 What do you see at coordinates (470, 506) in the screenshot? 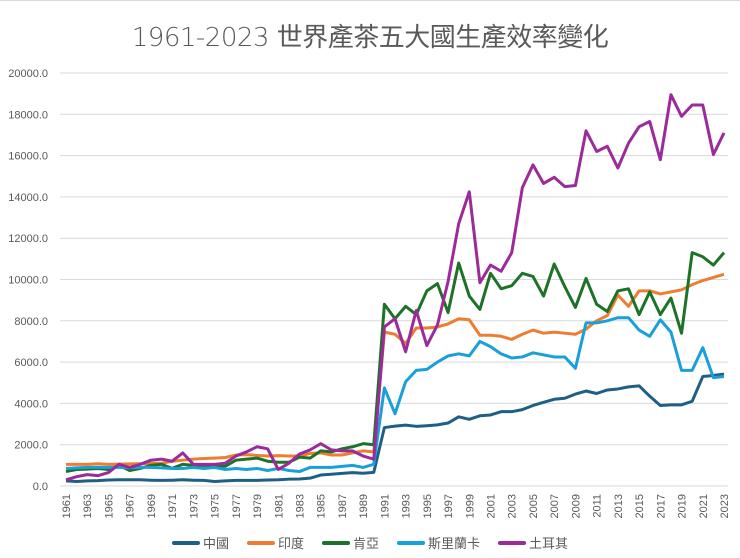
I see `x-tick-label: 1999` at bounding box center [470, 506].